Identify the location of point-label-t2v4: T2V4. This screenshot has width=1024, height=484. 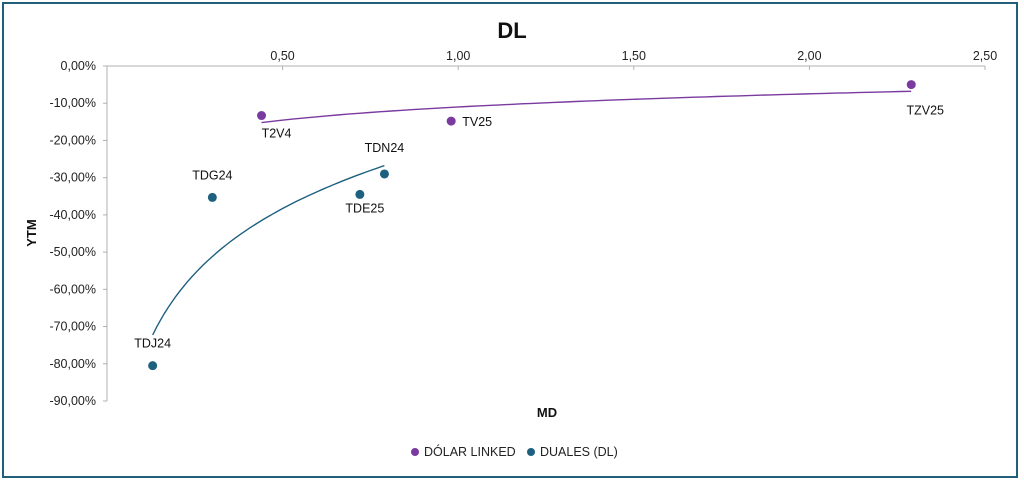
(277, 134).